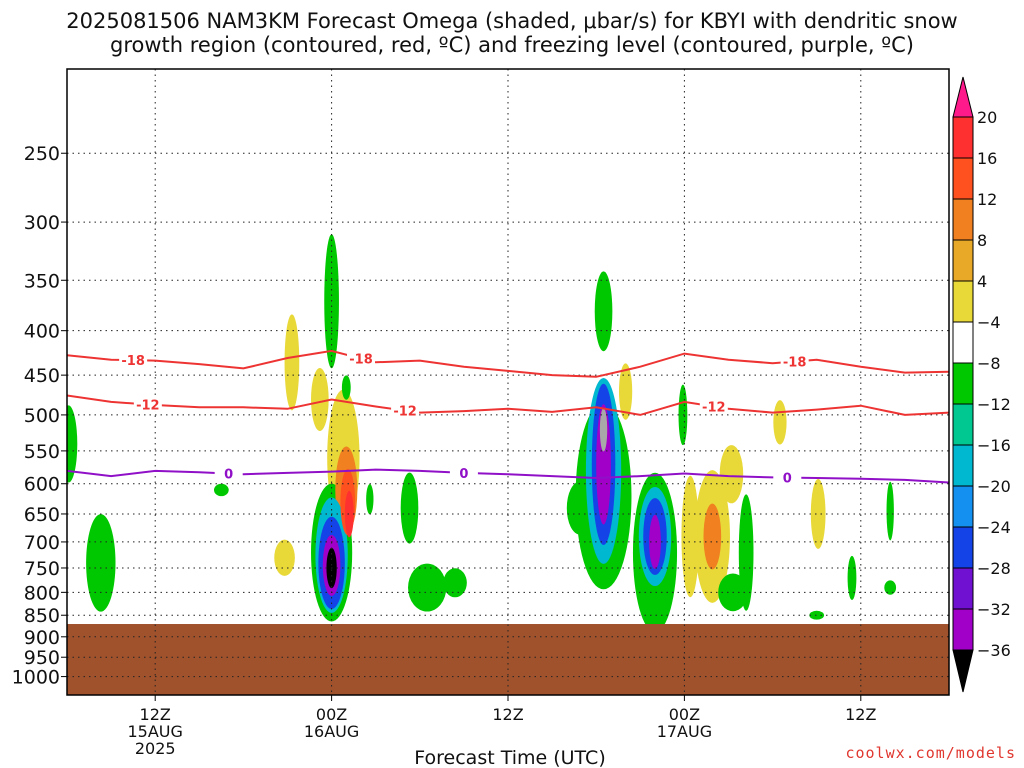 The image size is (1024, 768). Describe the element at coordinates (994, 527) in the screenshot. I see `colorbar-label: −24` at that location.